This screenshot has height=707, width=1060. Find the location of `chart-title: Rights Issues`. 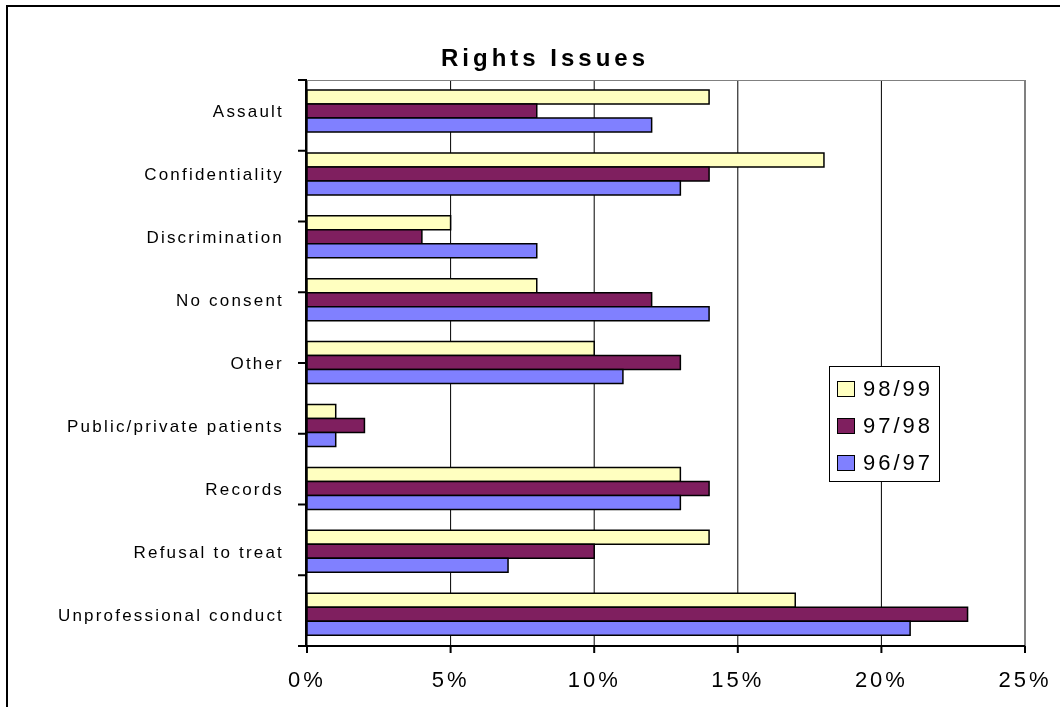

chart-title: Rights Issues is located at coordinates (544, 57).